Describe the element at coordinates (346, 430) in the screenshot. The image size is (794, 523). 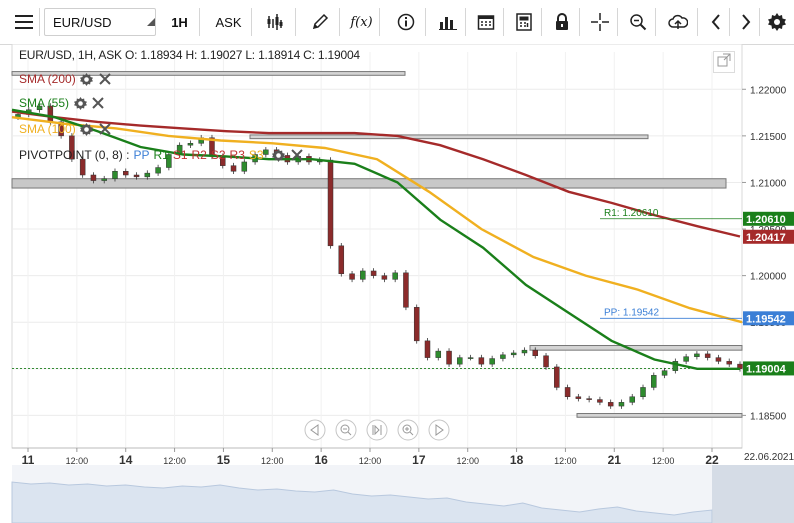
I see `zoom-out-icon` at that location.